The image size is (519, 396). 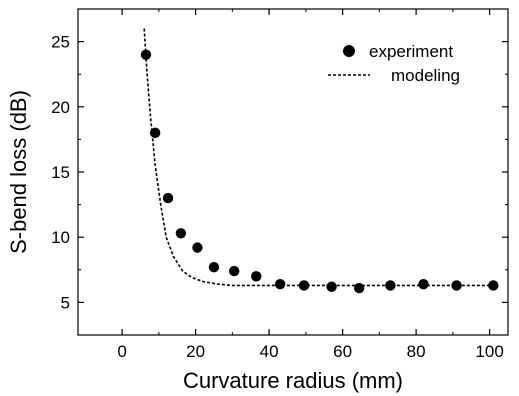 I want to click on legend: experiment modeling, so click(x=394, y=63).